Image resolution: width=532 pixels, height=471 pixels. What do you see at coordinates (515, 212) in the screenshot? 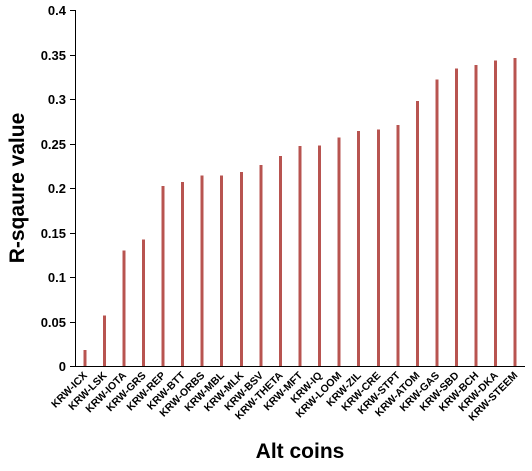
I see `bar-krw-steem` at bounding box center [515, 212].